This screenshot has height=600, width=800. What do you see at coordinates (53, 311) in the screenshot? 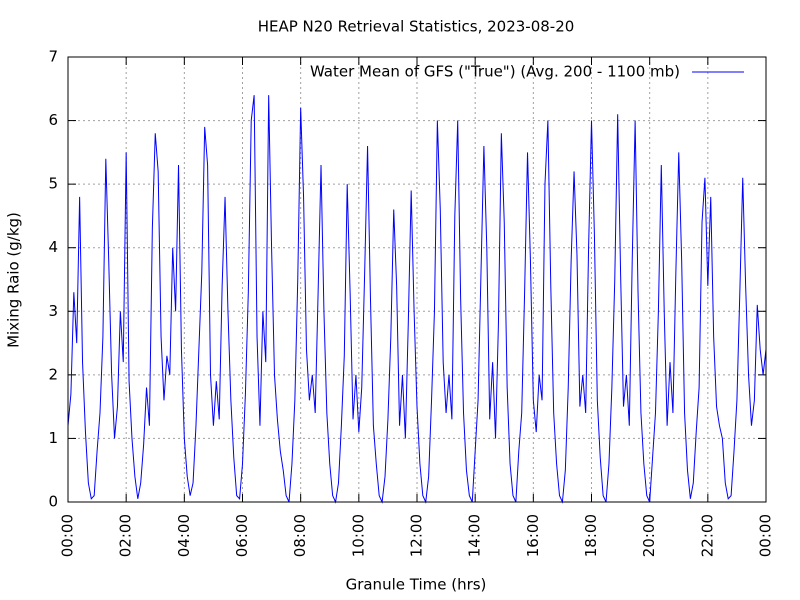
I see `y-tick-label: 3` at bounding box center [53, 311].